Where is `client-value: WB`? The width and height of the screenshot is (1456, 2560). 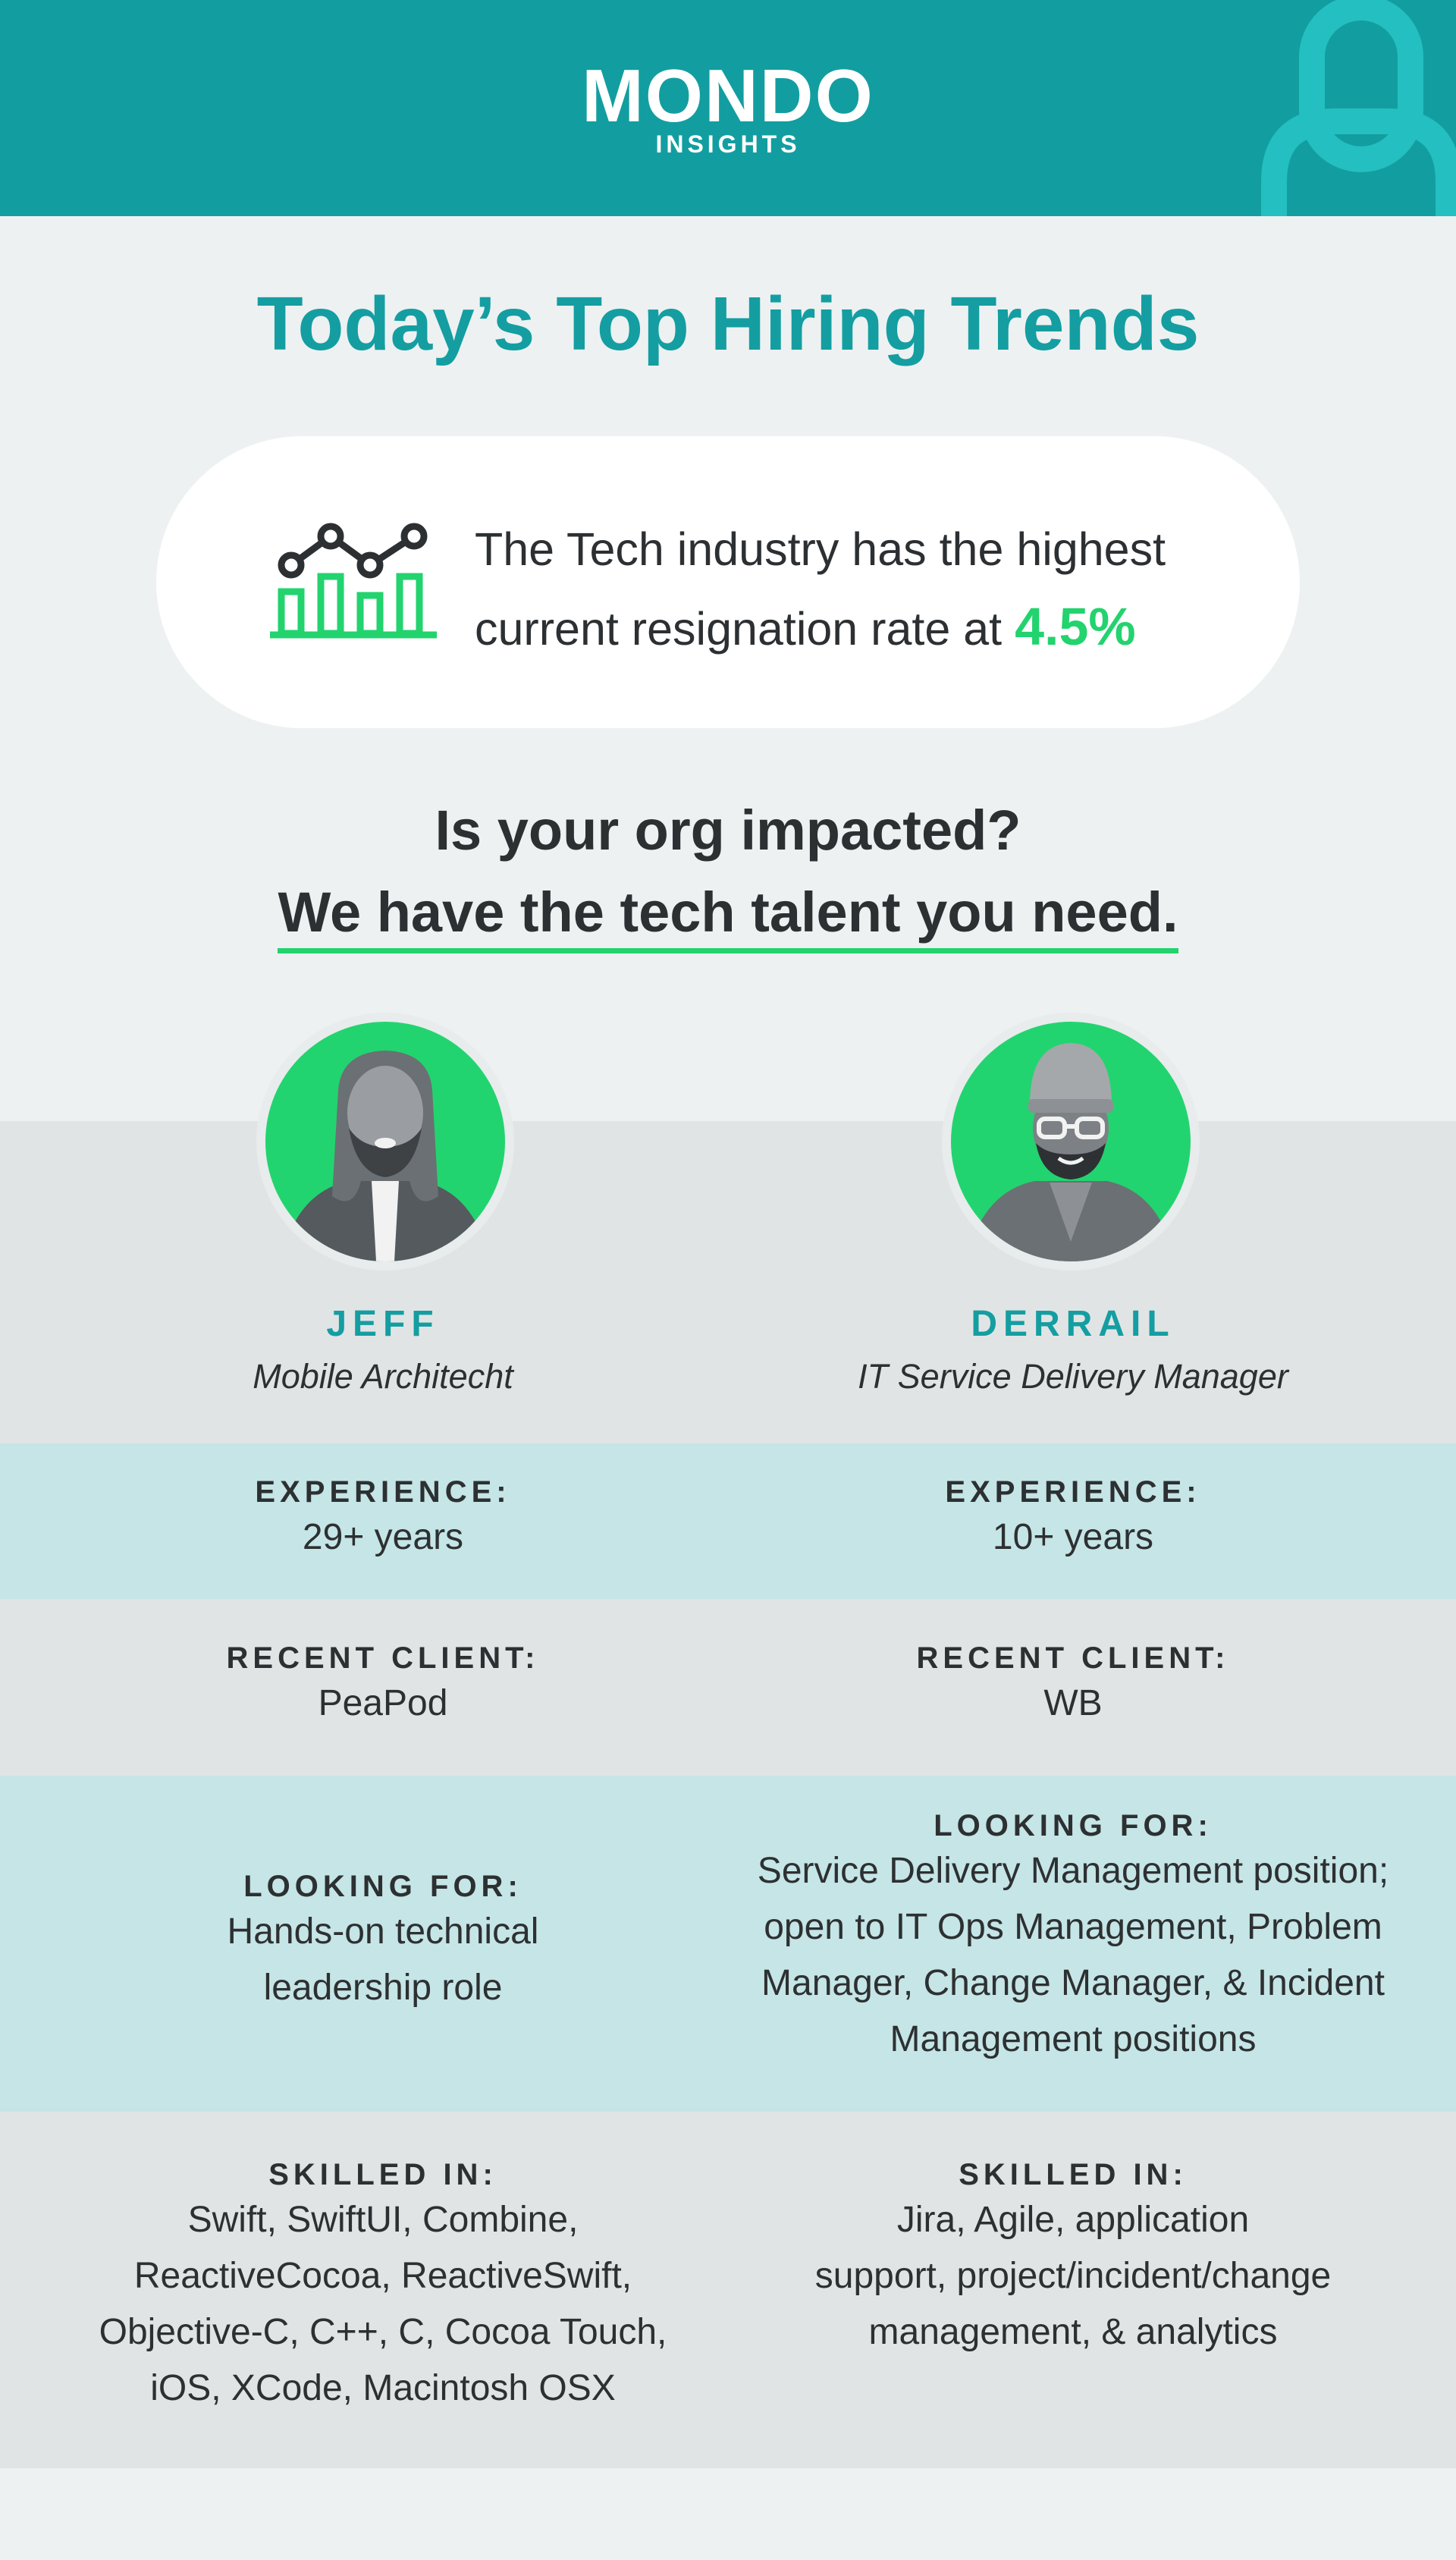
client-value: WB is located at coordinates (1073, 1703).